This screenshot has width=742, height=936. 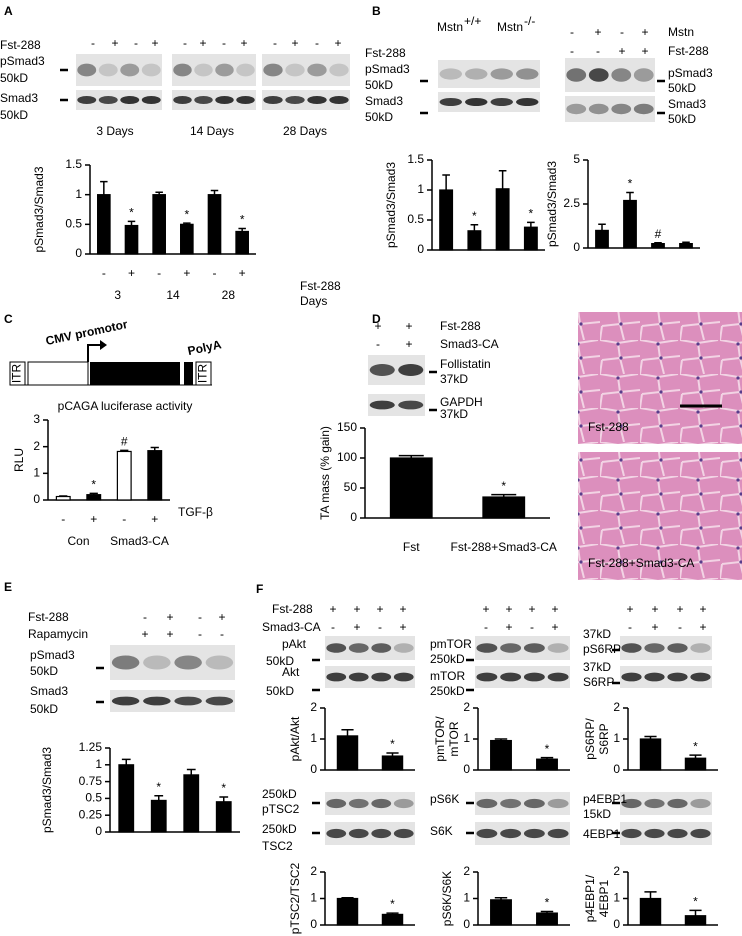 What do you see at coordinates (63, 519) in the screenshot?
I see `x-tick-label: -` at bounding box center [63, 519].